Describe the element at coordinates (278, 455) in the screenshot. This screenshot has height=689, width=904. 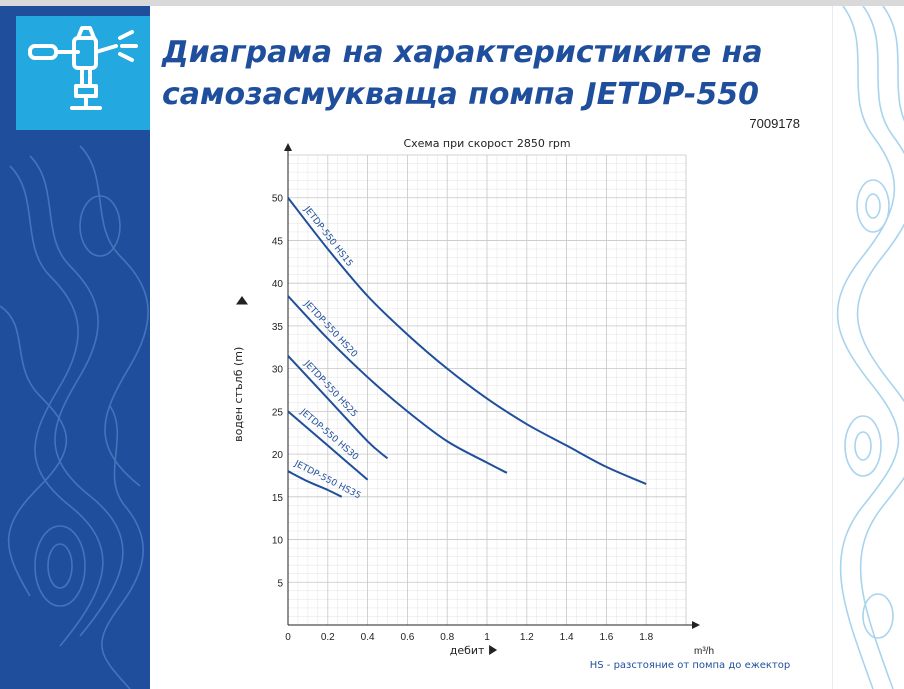
I see `y-tick-label: 20` at that location.